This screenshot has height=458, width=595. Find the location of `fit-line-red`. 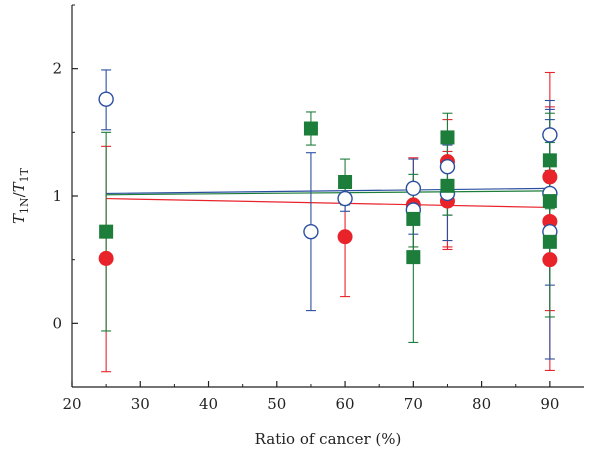

fit-line-red is located at coordinates (328, 203).